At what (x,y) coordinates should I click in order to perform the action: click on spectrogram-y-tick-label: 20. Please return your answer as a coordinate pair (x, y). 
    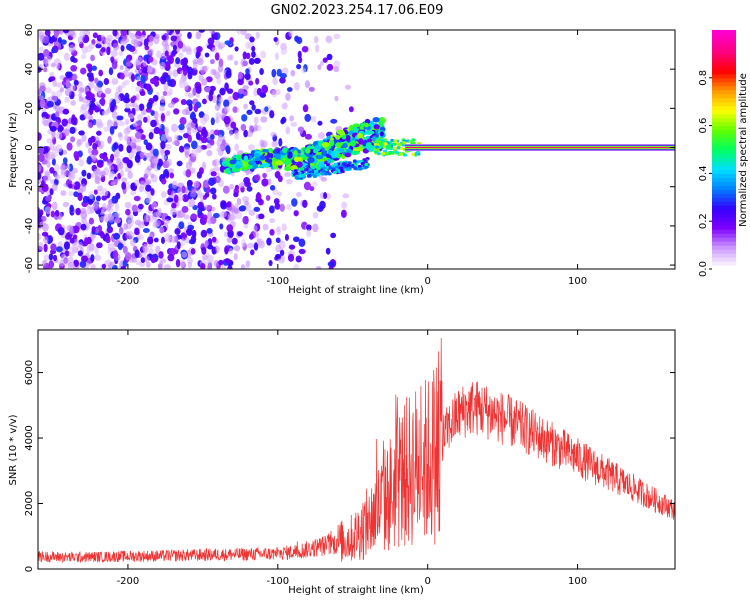
    Looking at the image, I should click on (29, 108).